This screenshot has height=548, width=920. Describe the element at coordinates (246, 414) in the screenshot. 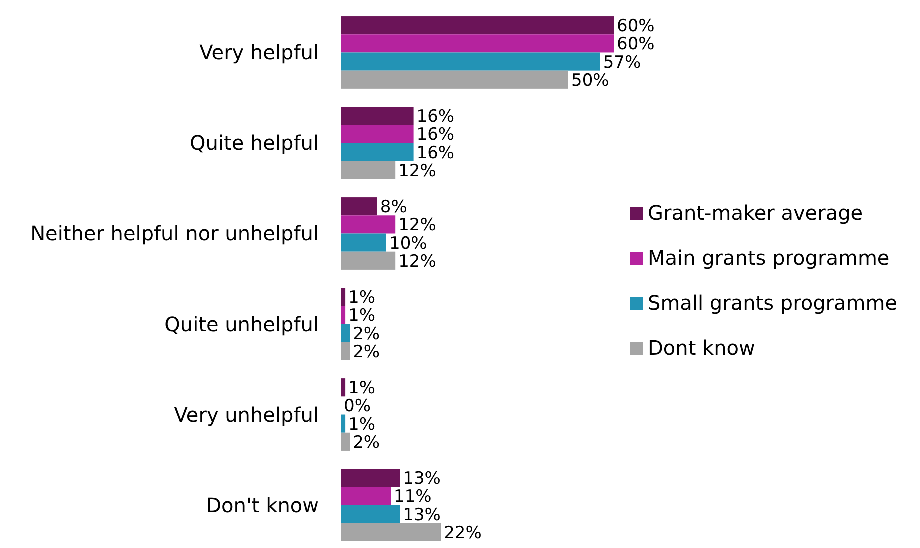

I see `y-tick-label: Very unhelpful` at that location.